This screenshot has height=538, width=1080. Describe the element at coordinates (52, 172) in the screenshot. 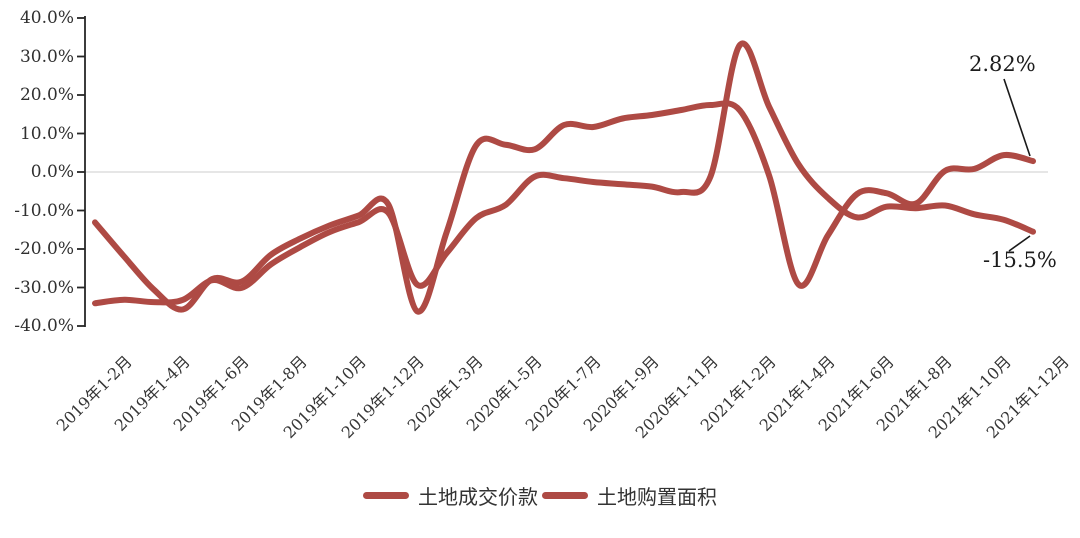

I see `y-axis-label: 0.0%` at that location.